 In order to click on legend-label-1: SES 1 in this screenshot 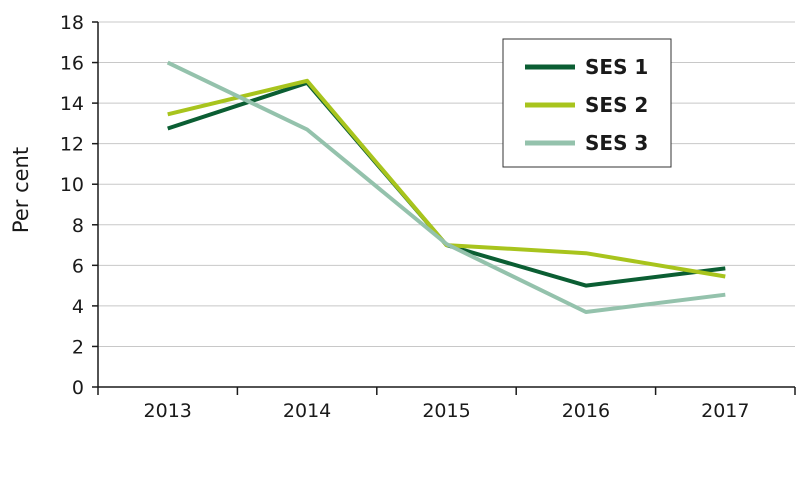, I will do `click(616, 67)`.